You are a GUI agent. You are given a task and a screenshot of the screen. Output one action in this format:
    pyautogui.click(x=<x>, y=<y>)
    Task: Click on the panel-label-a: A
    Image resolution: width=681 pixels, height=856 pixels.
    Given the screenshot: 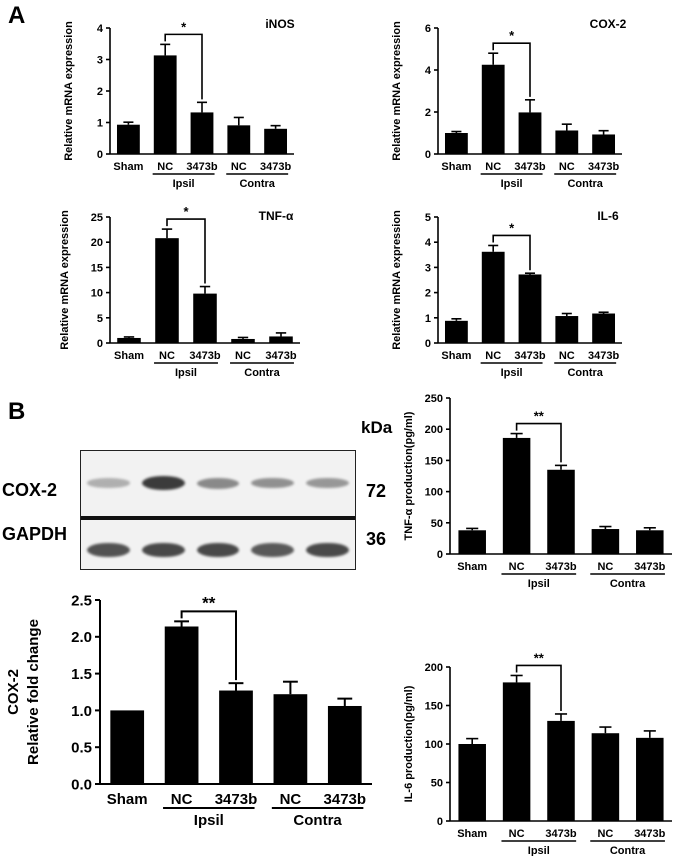 What is the action you would take?
    pyautogui.click(x=17, y=15)
    